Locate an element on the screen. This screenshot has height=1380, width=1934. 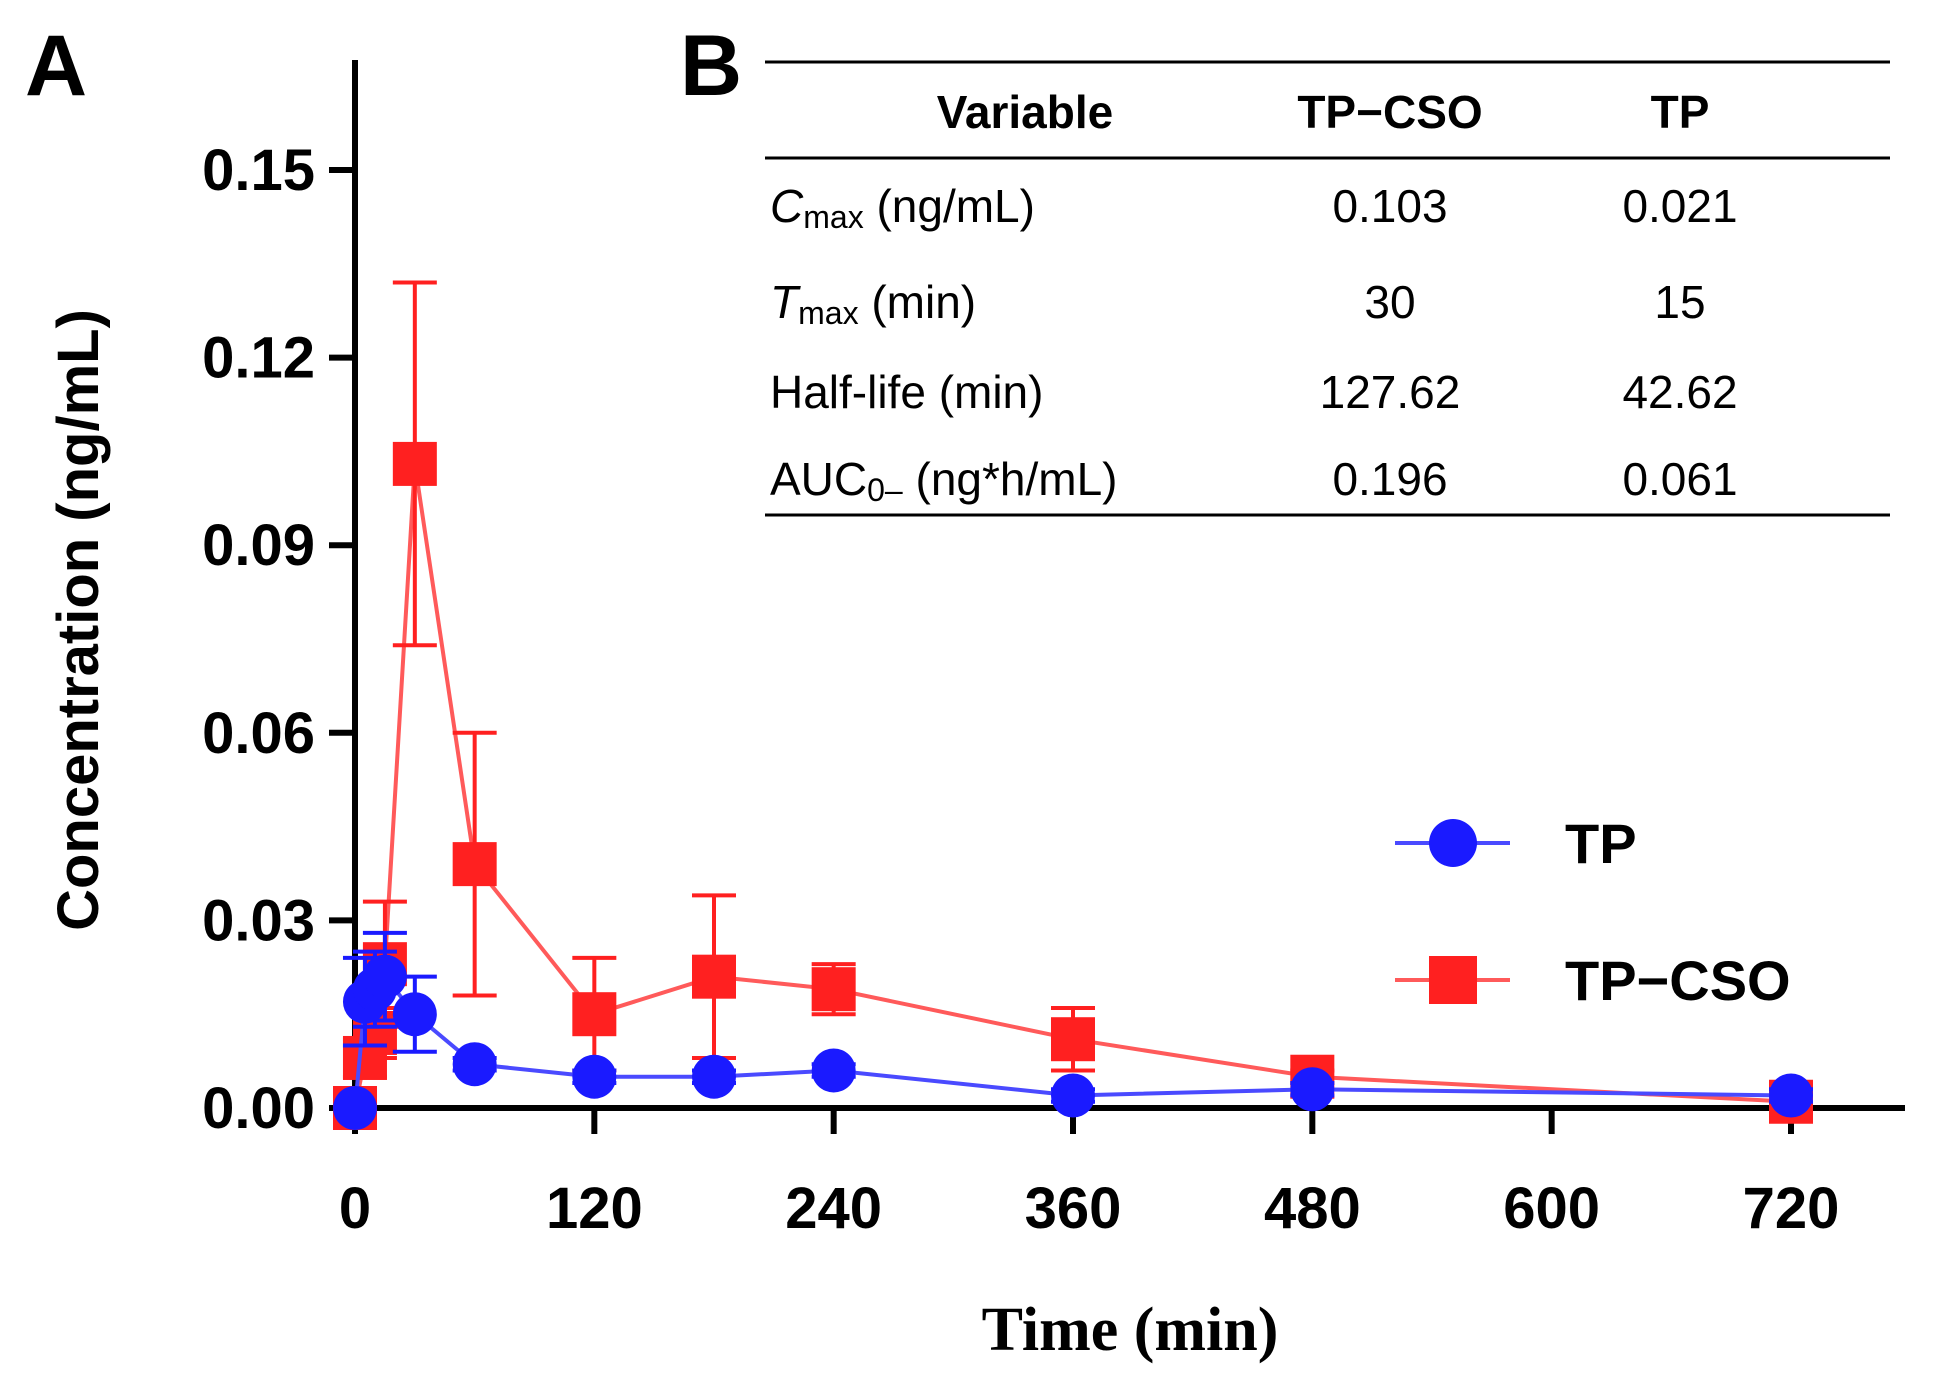
table-cell-tp: 15 is located at coordinates (1679, 302).